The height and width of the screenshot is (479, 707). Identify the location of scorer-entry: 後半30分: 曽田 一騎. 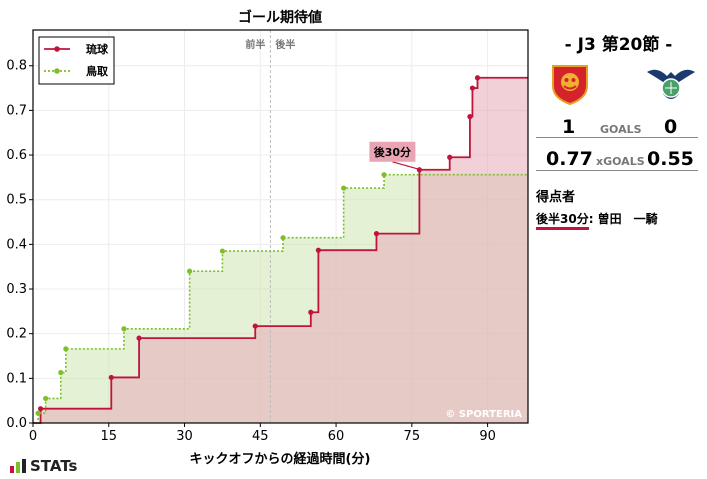
(597, 220).